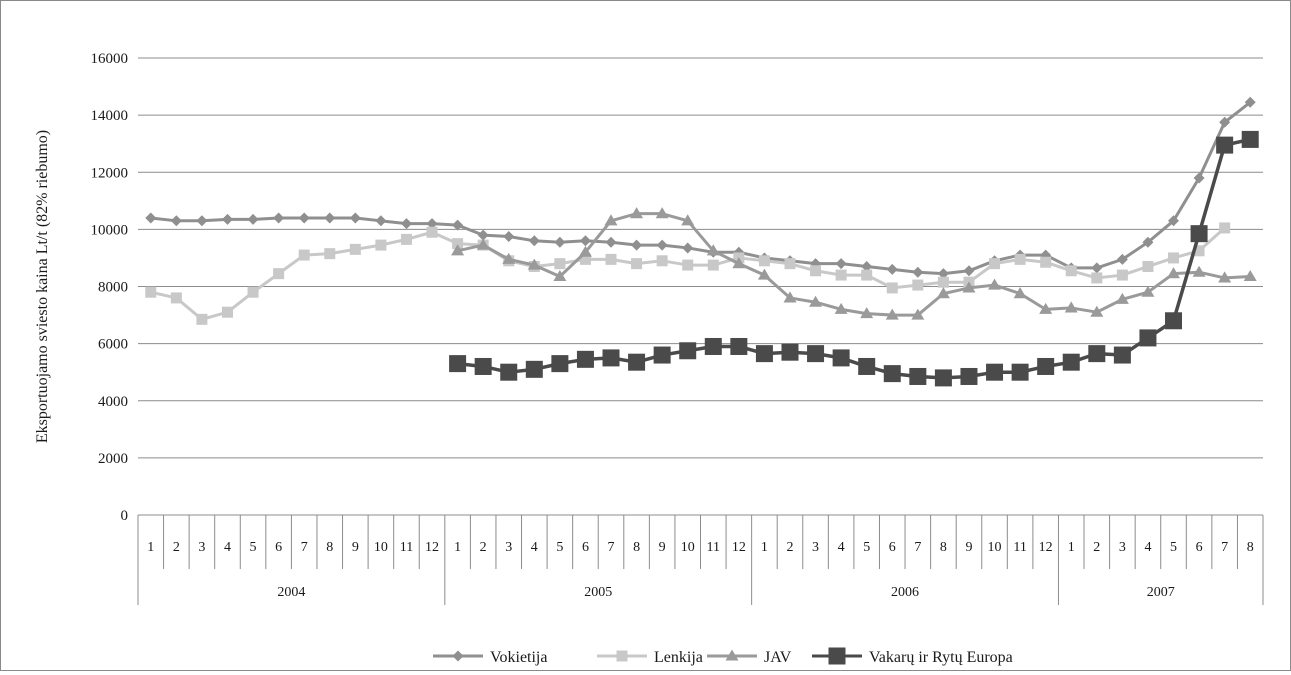 The width and height of the screenshot is (1291, 675). What do you see at coordinates (113, 288) in the screenshot?
I see `y-tick-label: 8000` at bounding box center [113, 288].